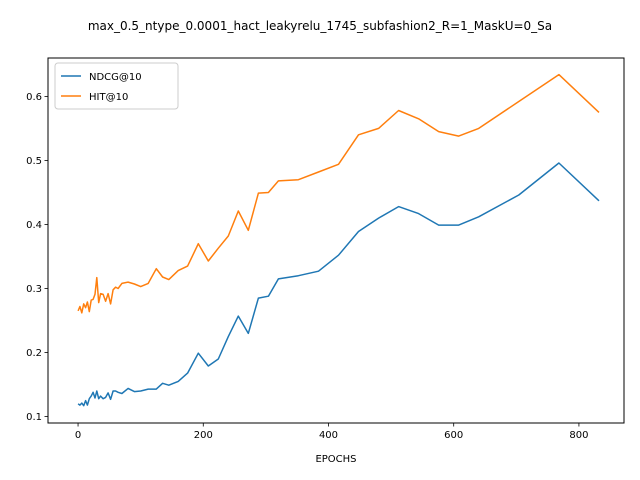  Describe the element at coordinates (34, 289) in the screenshot. I see `y-tick-label: 0.3` at that location.